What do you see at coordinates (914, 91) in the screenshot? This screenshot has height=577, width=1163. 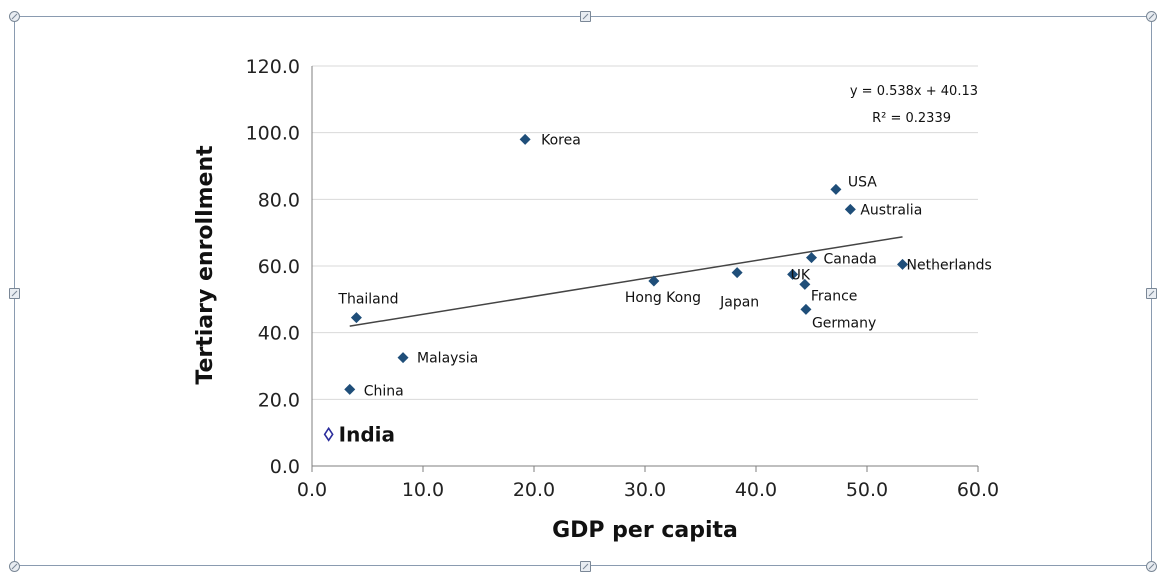 I see `trendline-equation: y = 0.538x + 40.13` at bounding box center [914, 91].